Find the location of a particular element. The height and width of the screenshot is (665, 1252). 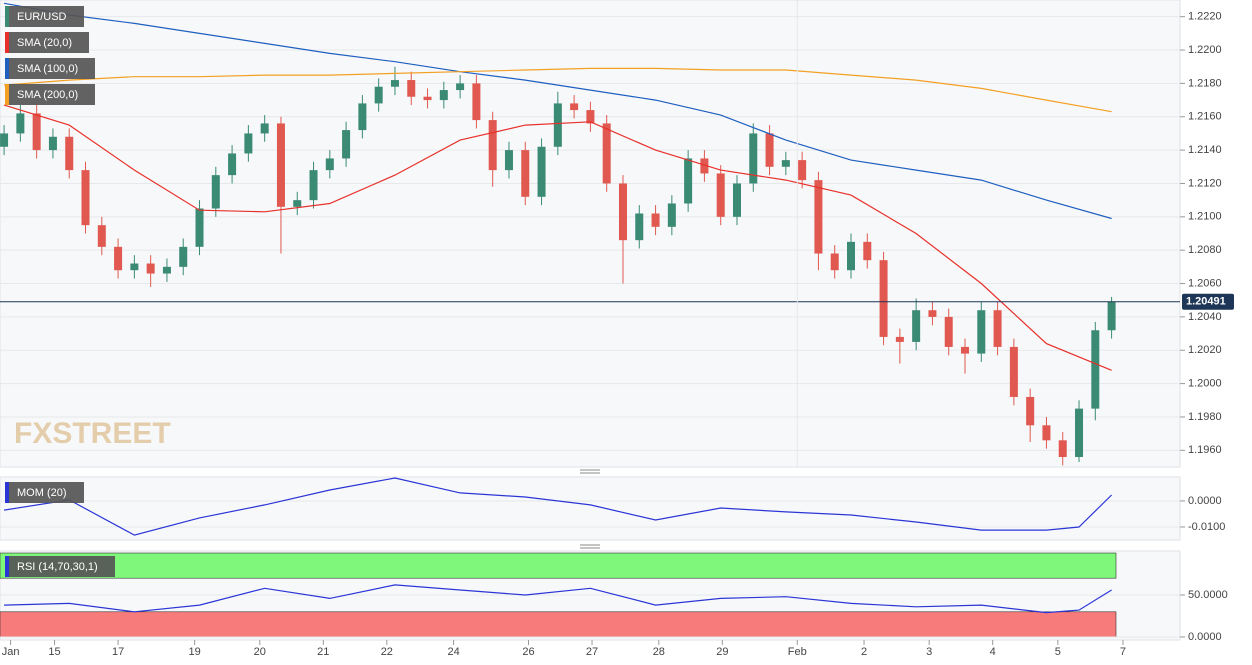

legend-label: RSI (14,70,30,1) is located at coordinates (57, 567).